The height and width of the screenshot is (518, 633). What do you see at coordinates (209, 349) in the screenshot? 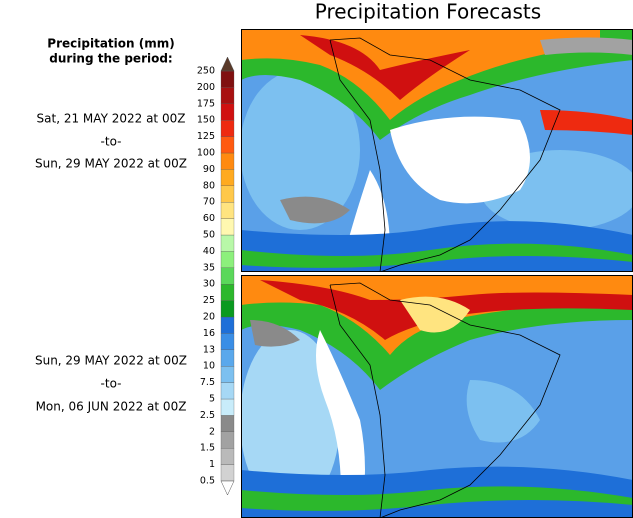
I see `colorbar-tick-label: 13` at bounding box center [209, 349].